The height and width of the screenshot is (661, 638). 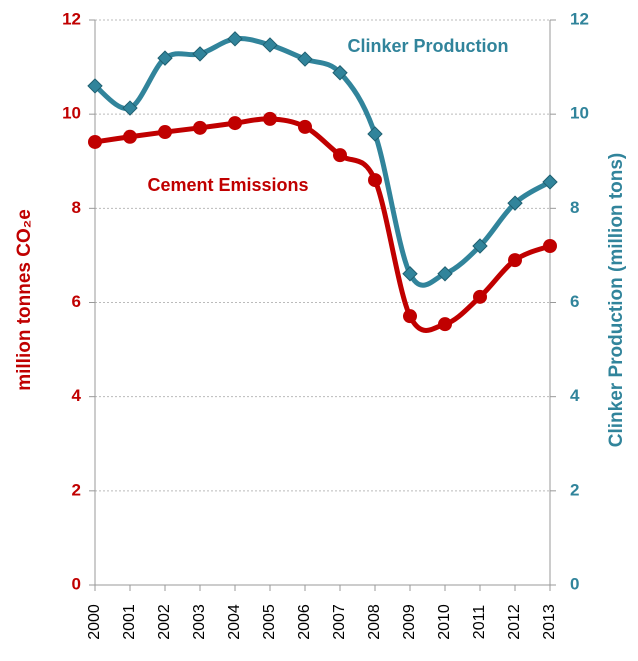 What do you see at coordinates (616, 300) in the screenshot?
I see `y2-axis-title: Clinker Production (million tons)` at bounding box center [616, 300].